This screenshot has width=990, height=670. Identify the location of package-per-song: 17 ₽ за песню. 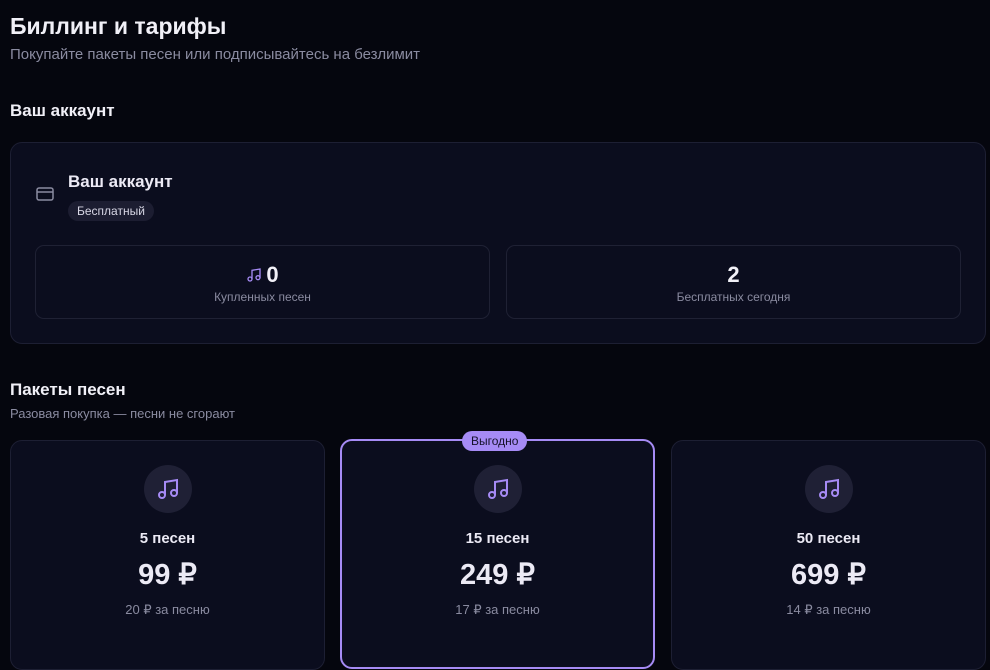
(497, 609).